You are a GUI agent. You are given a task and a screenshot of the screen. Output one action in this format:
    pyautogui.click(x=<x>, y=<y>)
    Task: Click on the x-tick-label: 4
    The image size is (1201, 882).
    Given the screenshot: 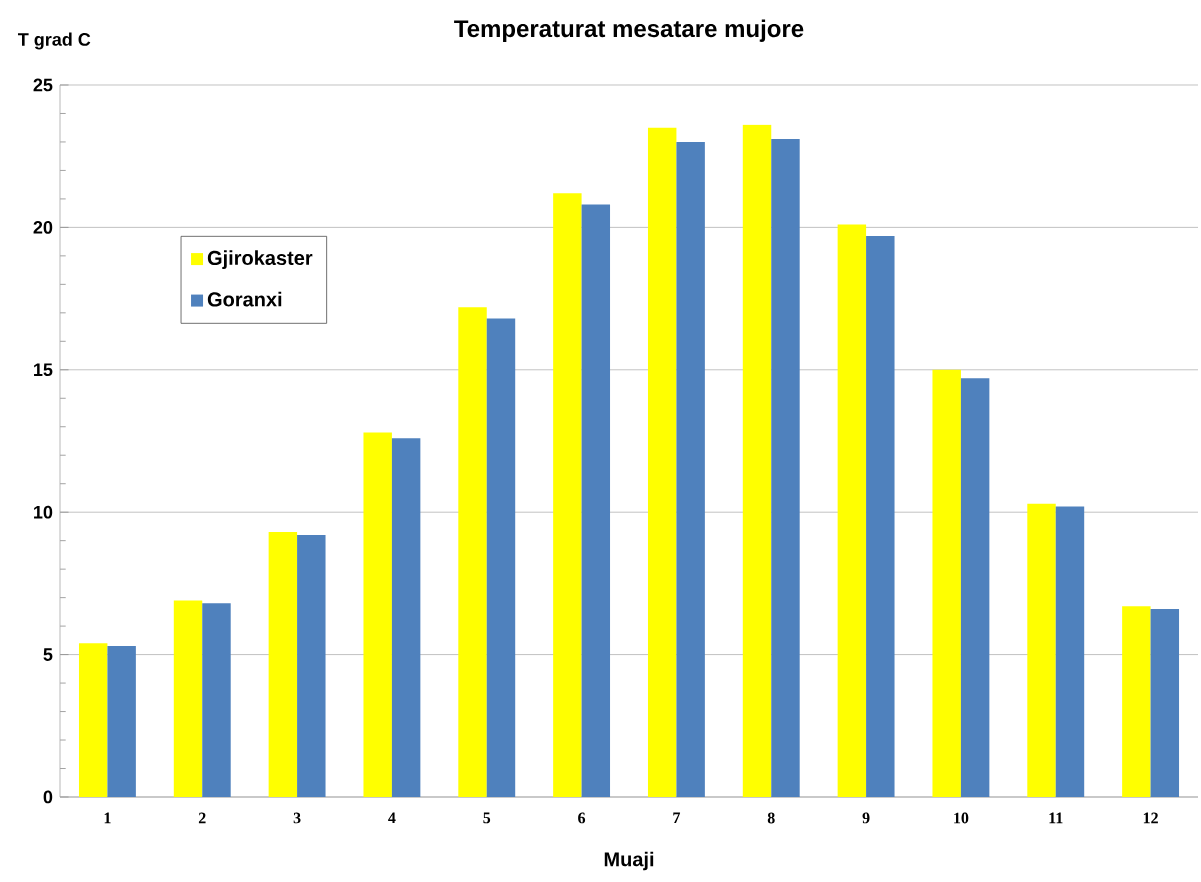 What is the action you would take?
    pyautogui.click(x=392, y=818)
    